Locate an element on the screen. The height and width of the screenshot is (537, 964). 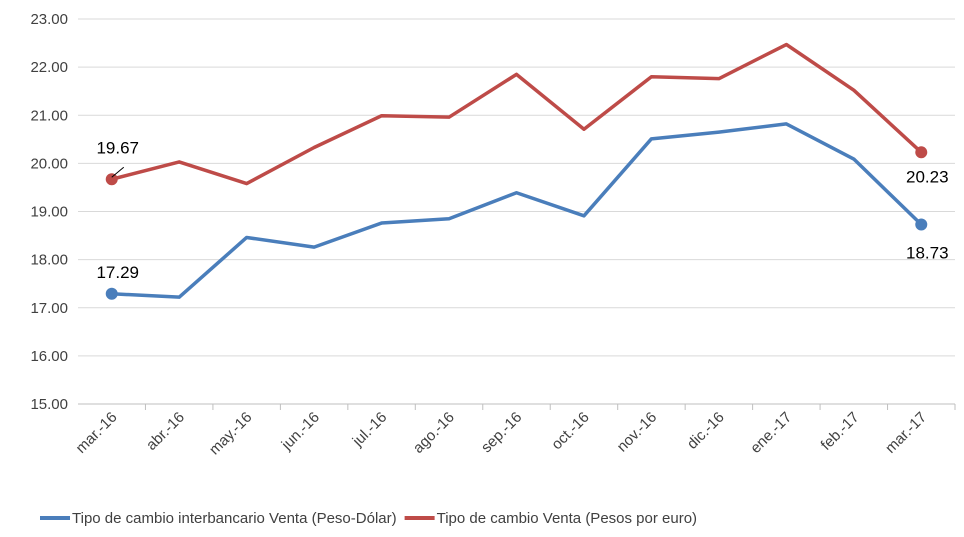
y-tick-label: 18.00 is located at coordinates (49, 260).